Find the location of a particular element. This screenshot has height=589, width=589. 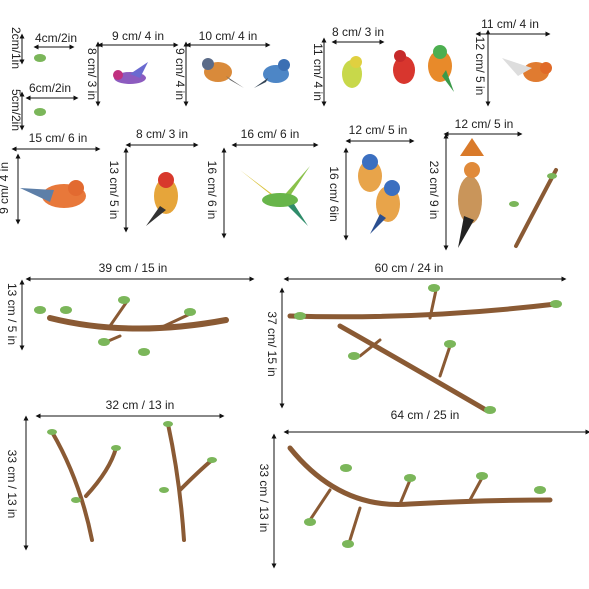

dimension-label: 2cm/1in is located at coordinates (16, 48).